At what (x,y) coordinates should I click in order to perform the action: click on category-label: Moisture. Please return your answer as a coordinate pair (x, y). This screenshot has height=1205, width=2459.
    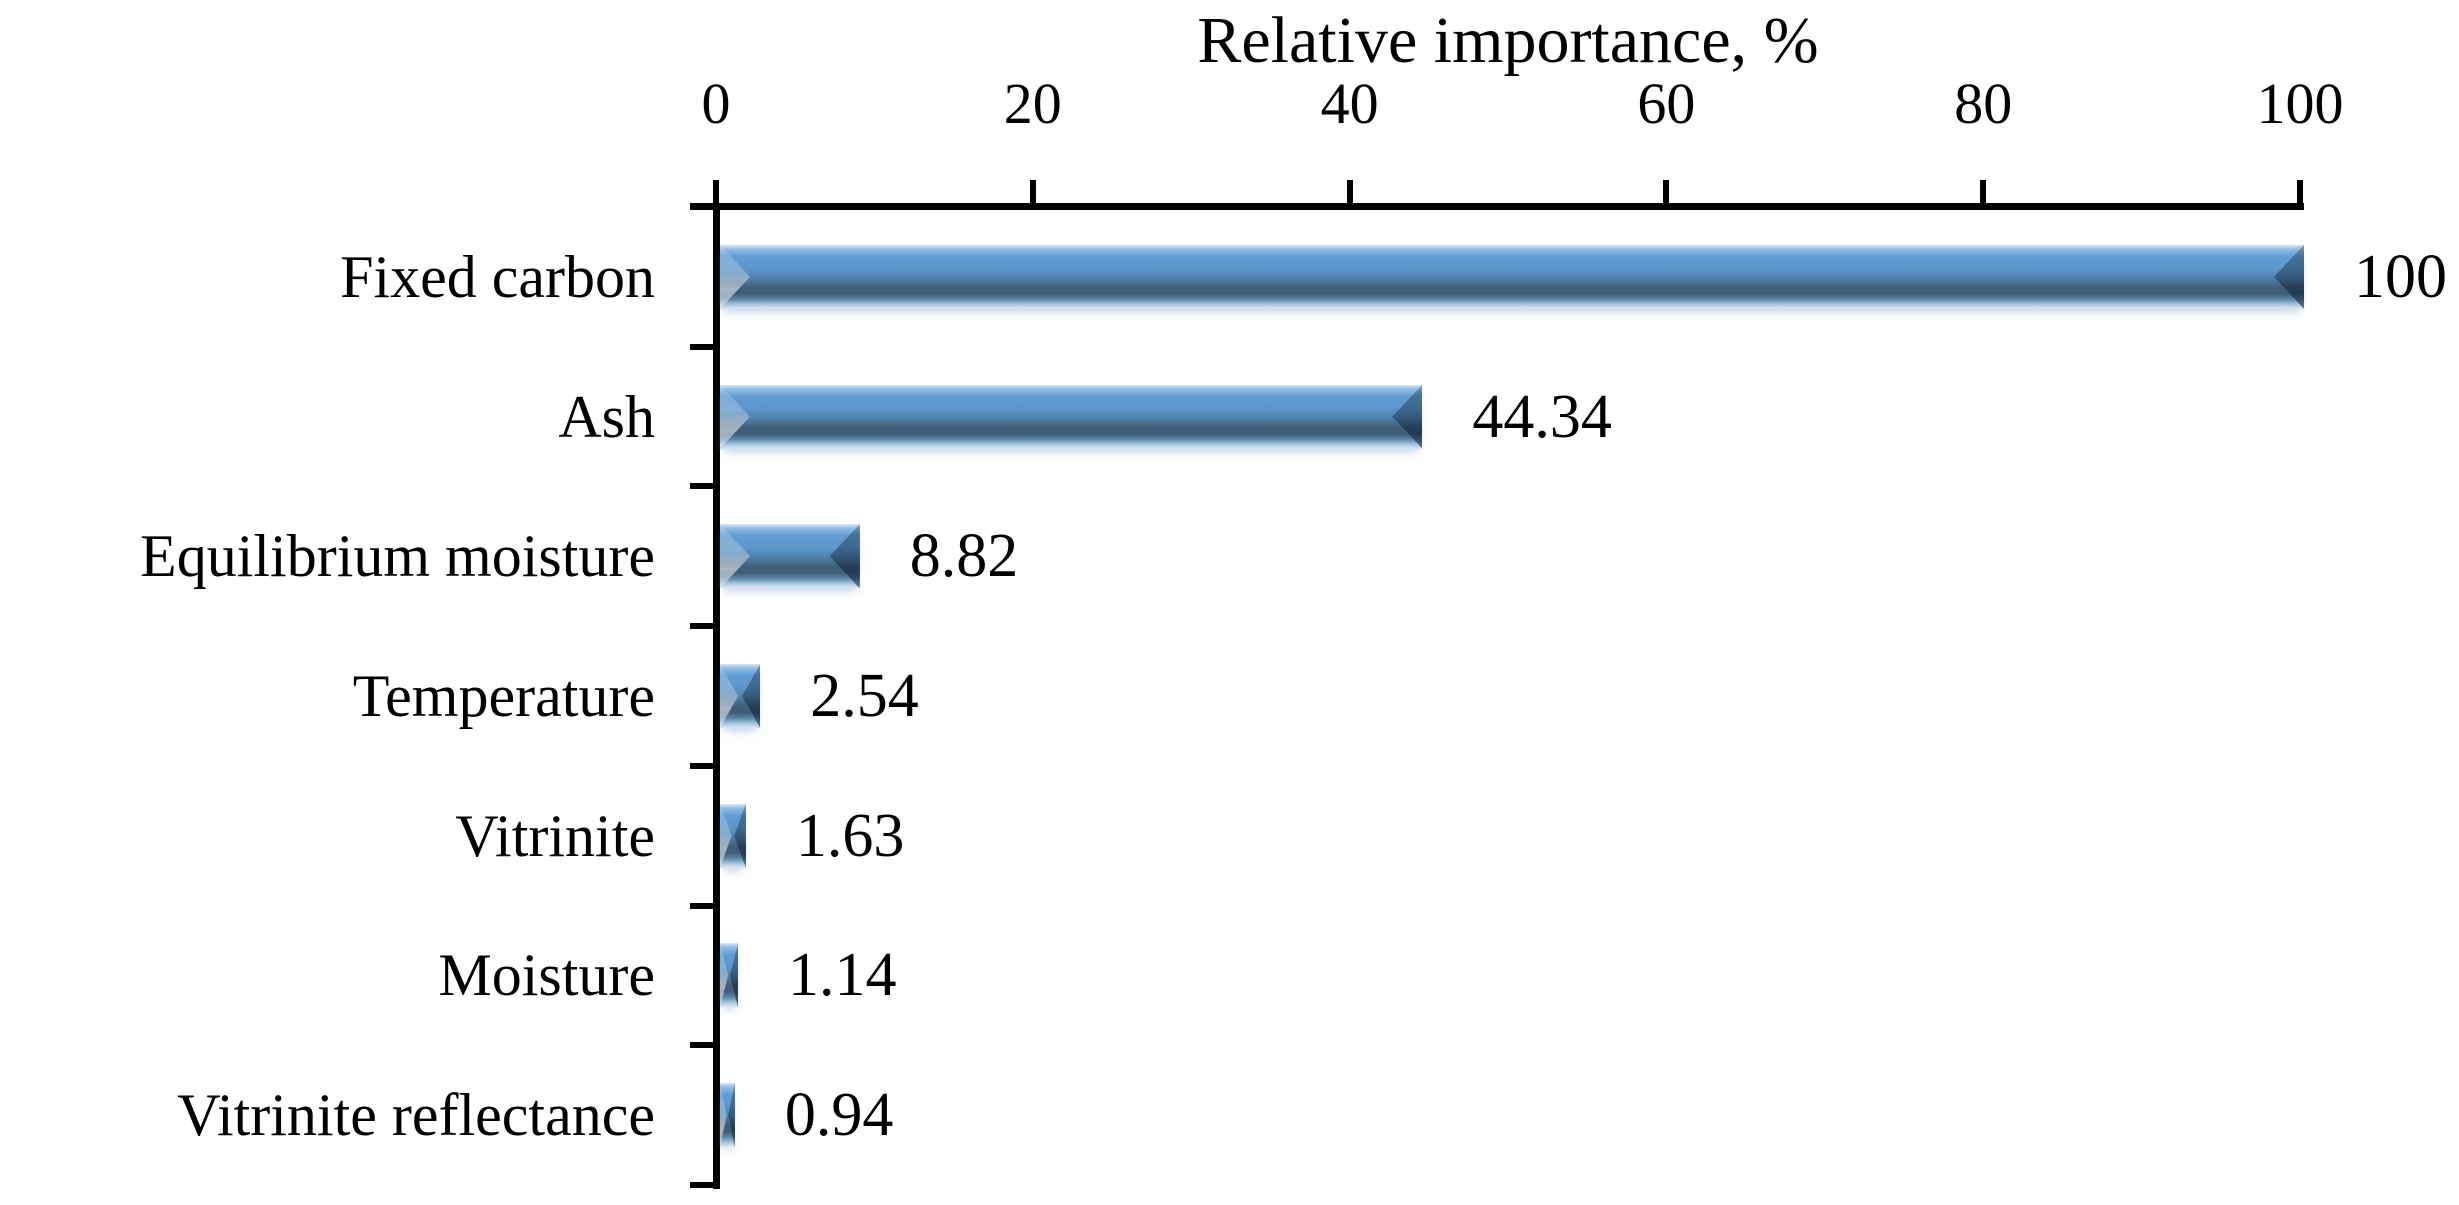
    Looking at the image, I should click on (546, 975).